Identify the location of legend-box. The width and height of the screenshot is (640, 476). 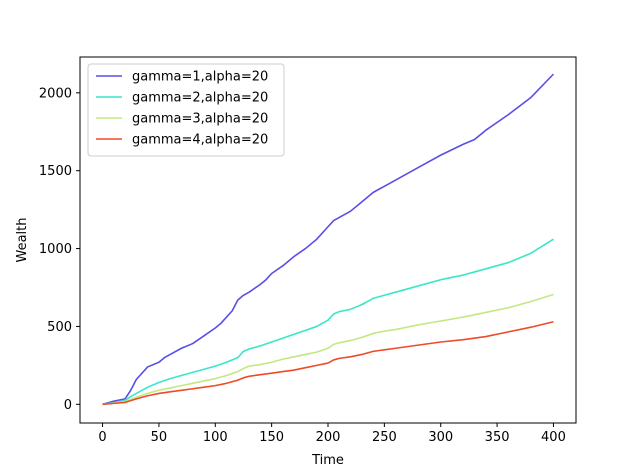
(186, 110).